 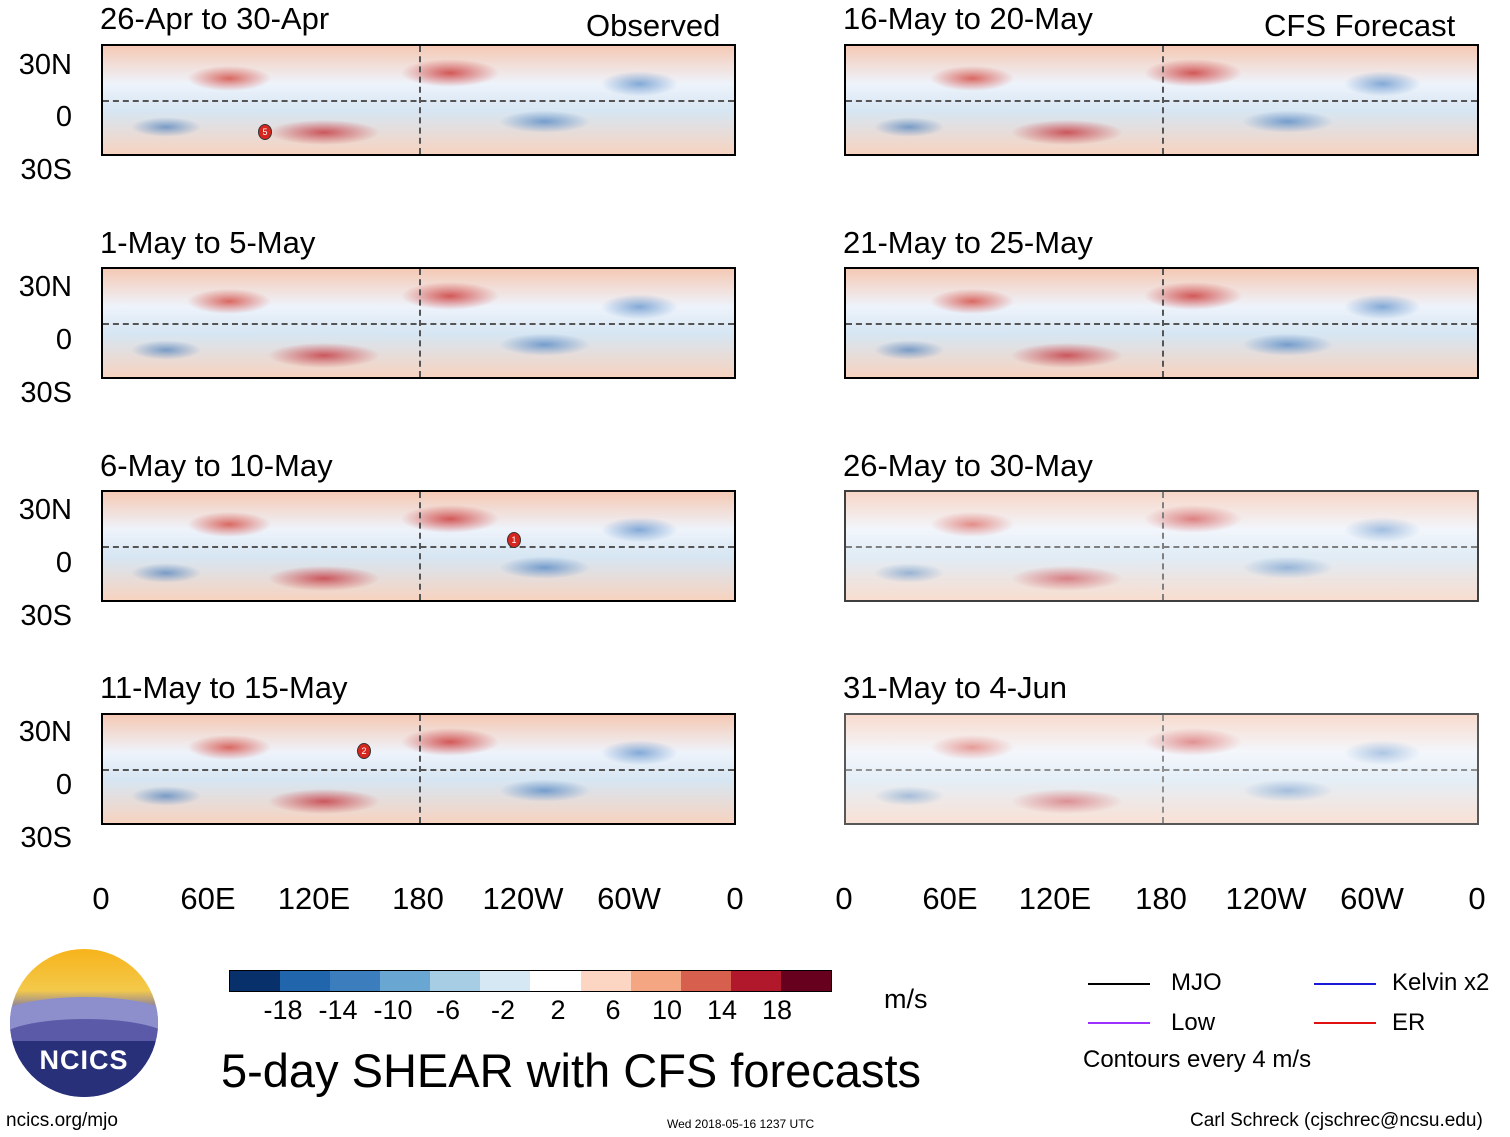 What do you see at coordinates (224, 687) in the screenshot?
I see `panel-title-4: 11-May to 15-May` at bounding box center [224, 687].